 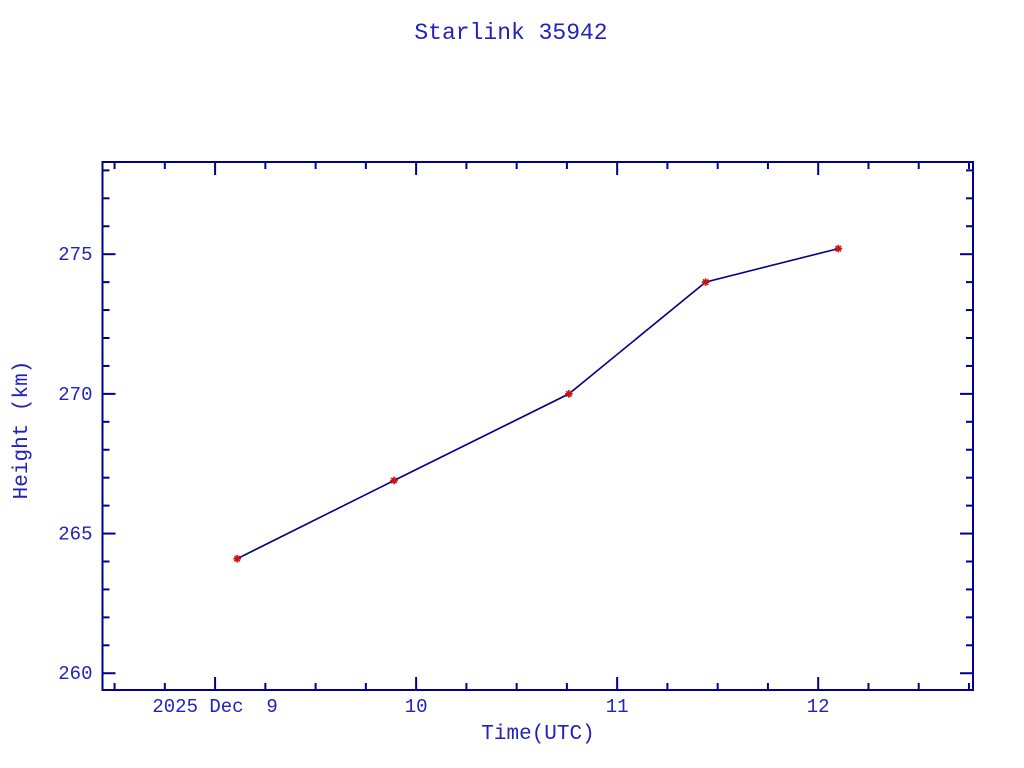 I want to click on y-tick-label: 260, so click(x=75, y=674).